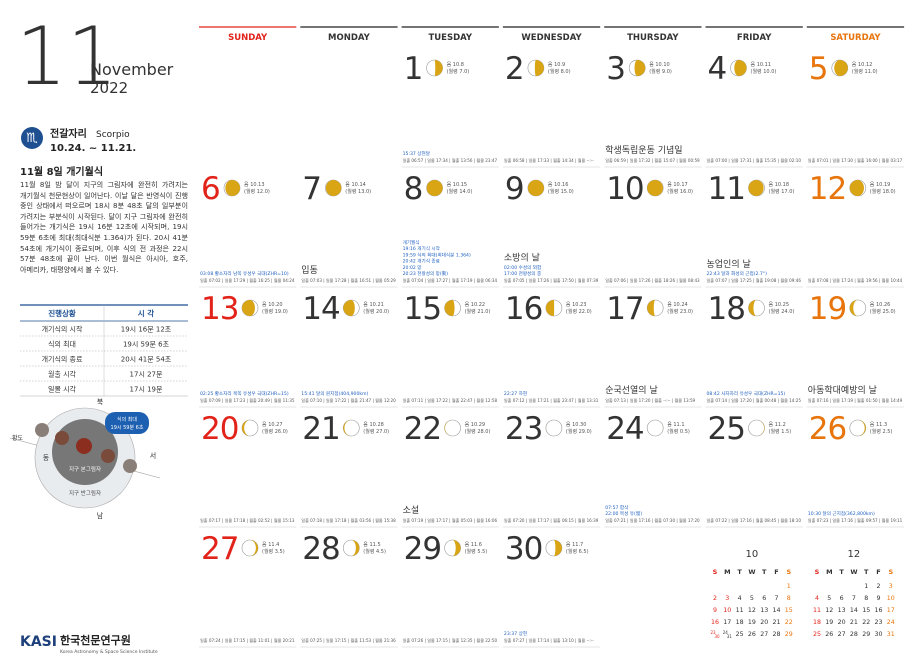 Image resolution: width=920 pixels, height=671 pixels. Describe the element at coordinates (132, 69) in the screenshot. I see `month-name: November` at that location.